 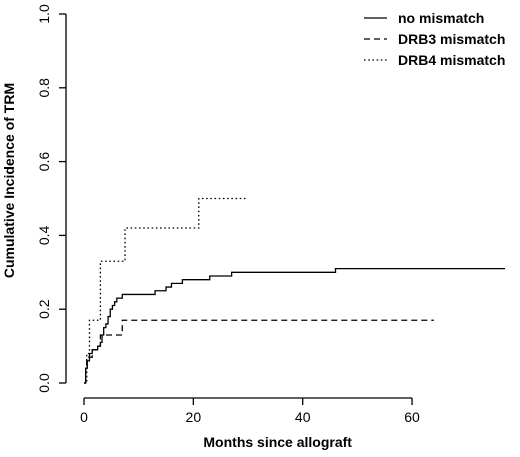 I want to click on x-axis-title: Months since allograft, so click(x=277, y=442).